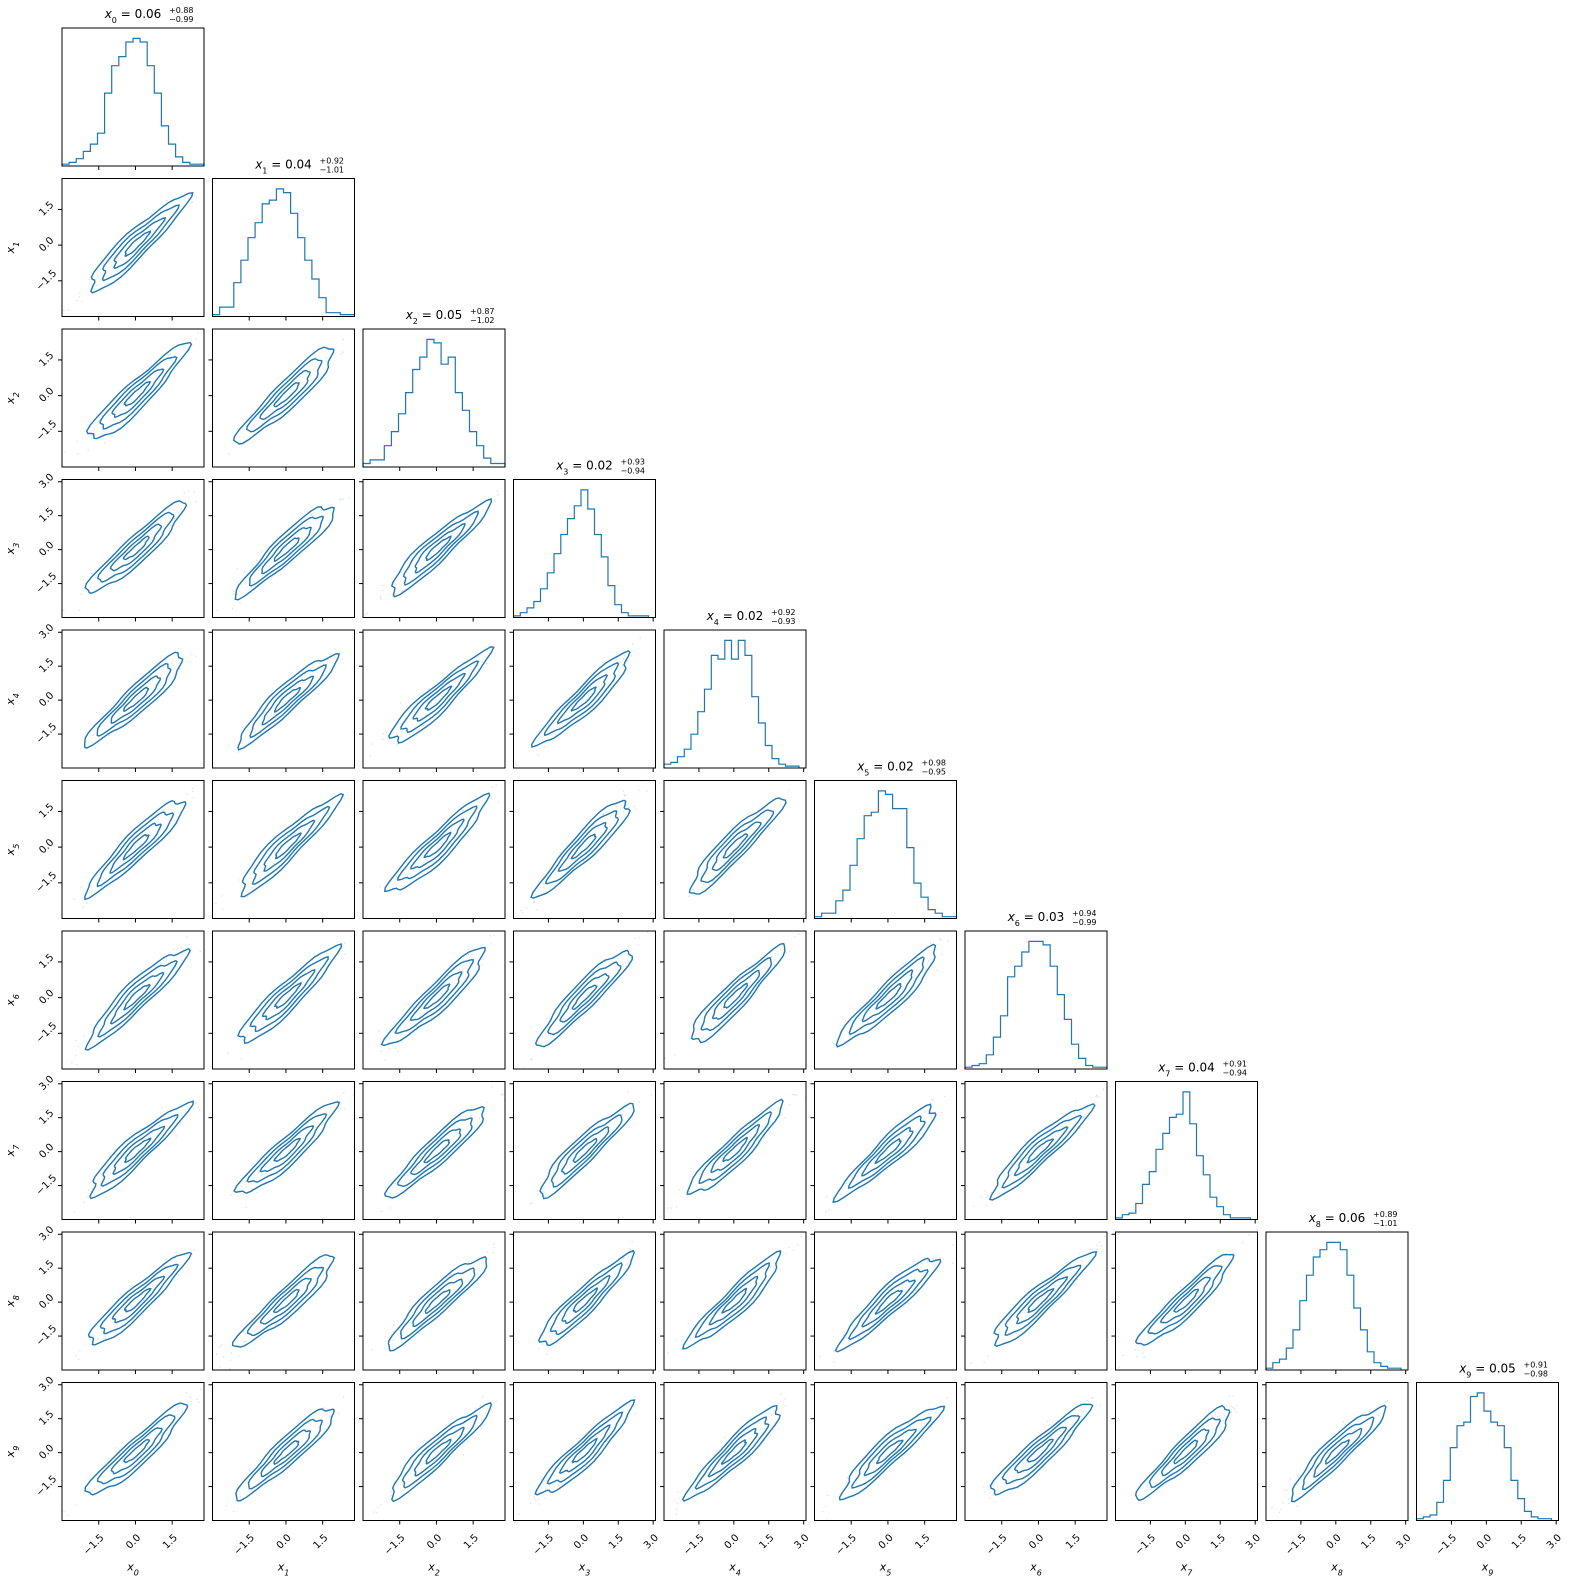 Image resolution: width=1581 pixels, height=1594 pixels. I want to click on title-var-4: x, so click(710, 616).